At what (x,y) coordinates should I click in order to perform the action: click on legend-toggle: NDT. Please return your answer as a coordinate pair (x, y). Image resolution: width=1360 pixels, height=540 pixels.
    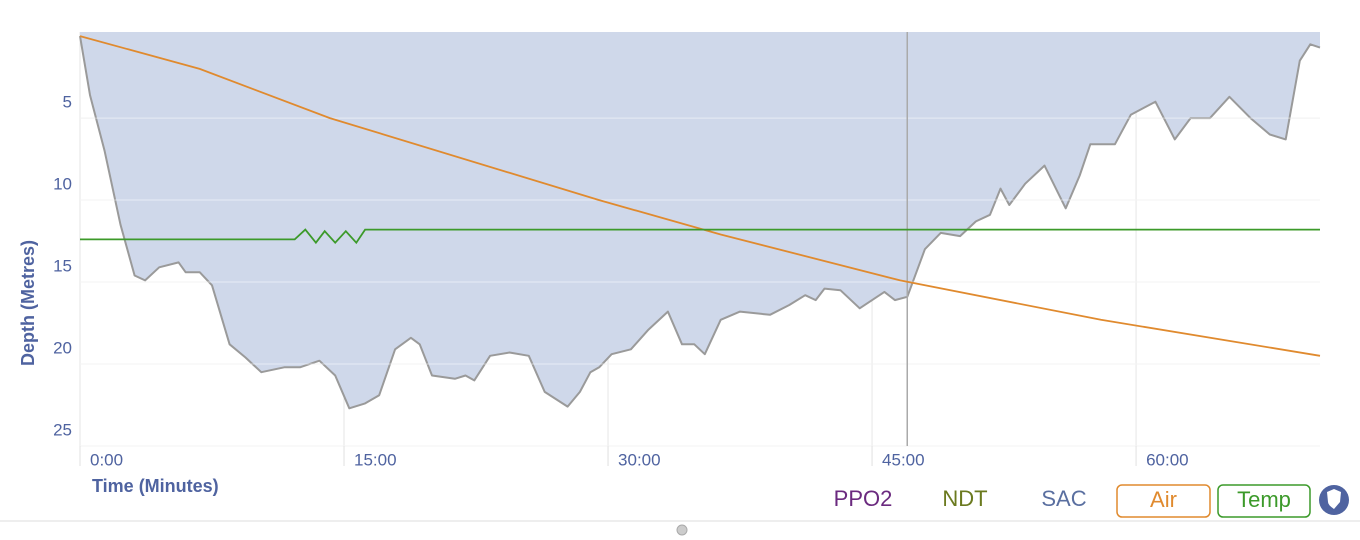
    Looking at the image, I should click on (964, 498).